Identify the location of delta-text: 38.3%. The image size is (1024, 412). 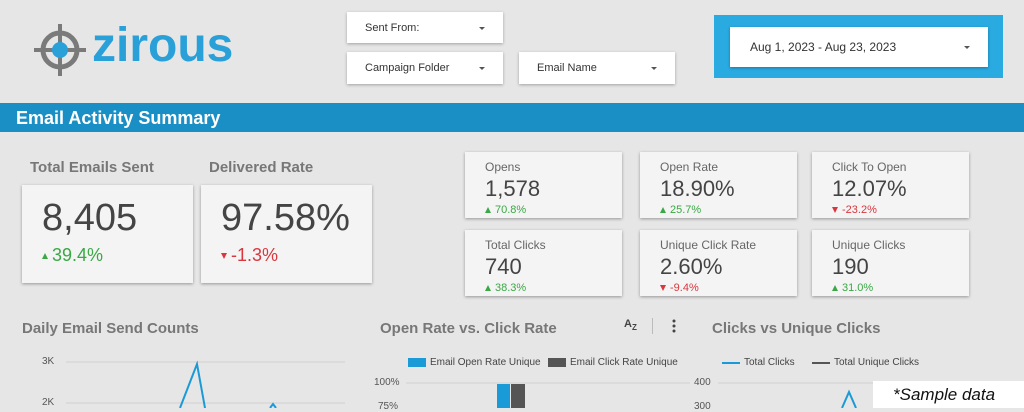
(511, 288).